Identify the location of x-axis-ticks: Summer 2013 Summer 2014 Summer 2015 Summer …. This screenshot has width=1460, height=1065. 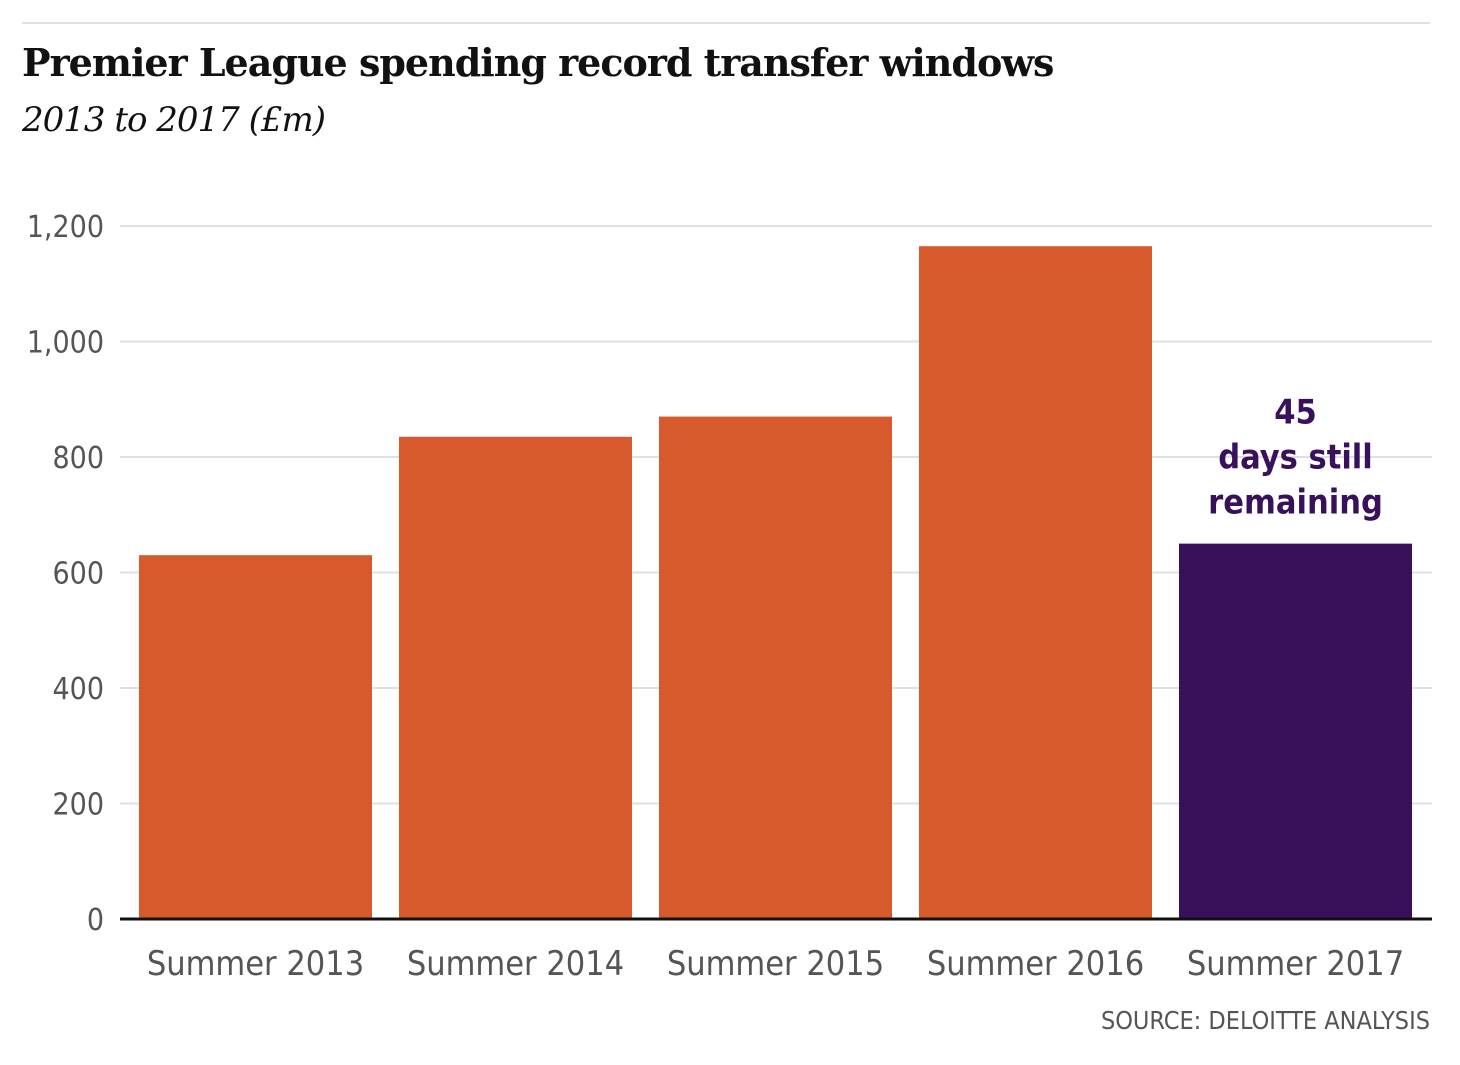
(775, 964).